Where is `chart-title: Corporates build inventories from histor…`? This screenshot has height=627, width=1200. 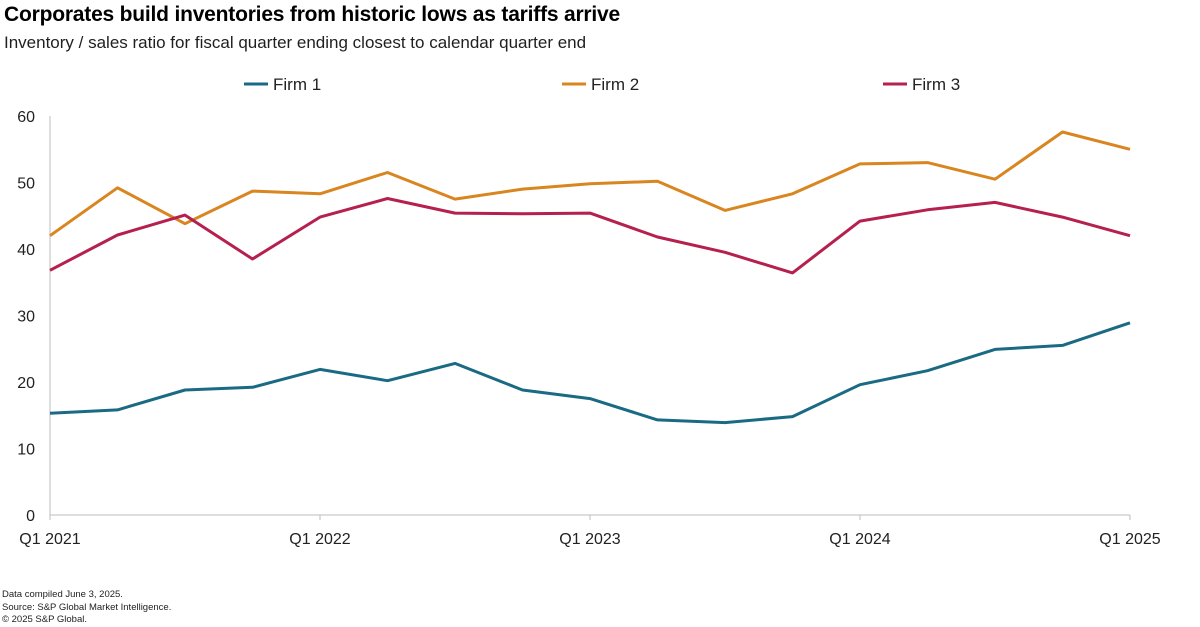
chart-title: Corporates build inventories from histor… is located at coordinates (312, 14).